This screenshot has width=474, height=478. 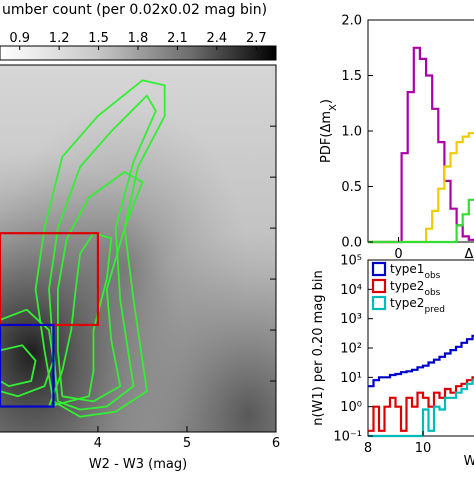 I want to click on hist-y-tick-label: 10⁵, so click(x=351, y=261).